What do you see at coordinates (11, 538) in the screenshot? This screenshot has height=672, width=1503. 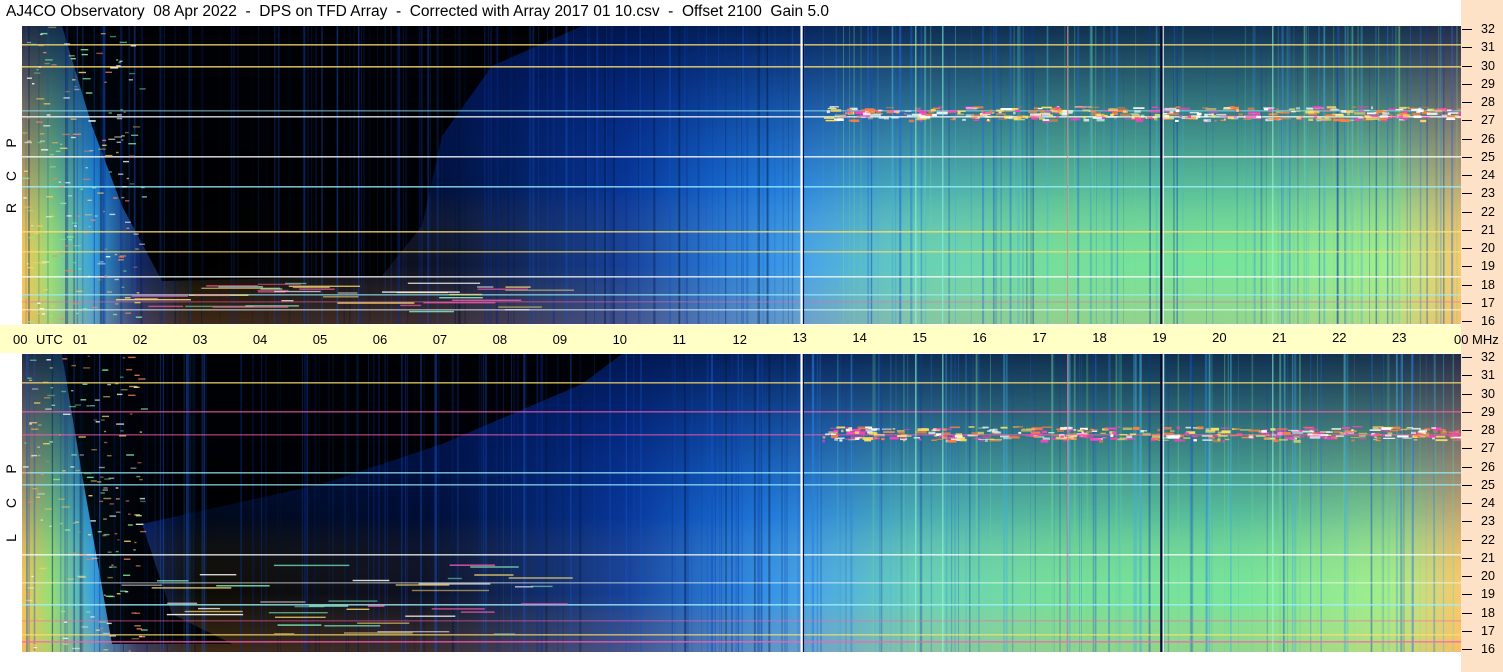 I see `lcp-label-l: L` at bounding box center [11, 538].